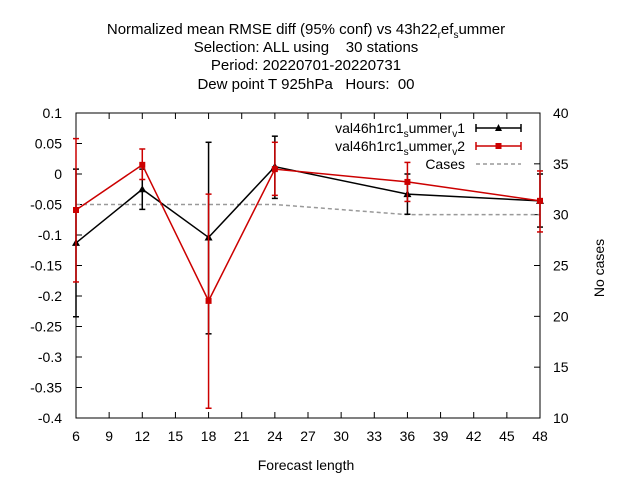 Image resolution: width=640 pixels, height=480 pixels. Describe the element at coordinates (408, 436) in the screenshot. I see `x-tick-label: 36` at that location.